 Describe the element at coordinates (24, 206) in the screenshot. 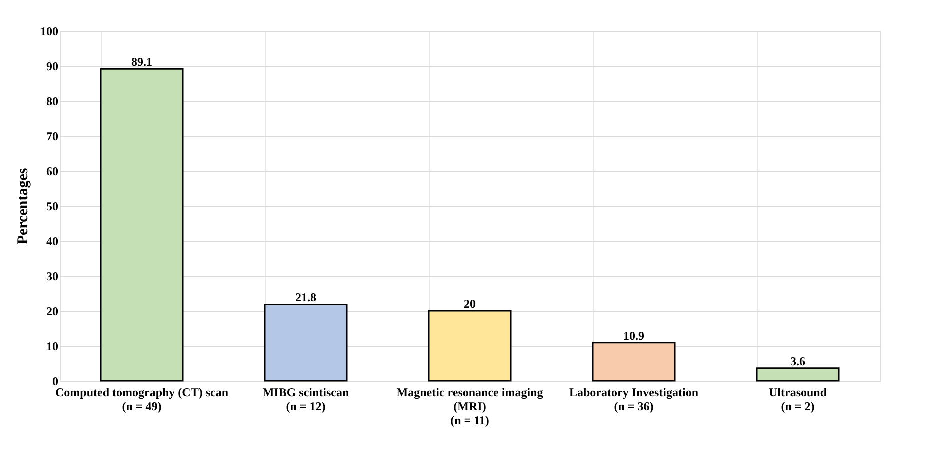

I see `y-axis-title: Percentages` at that location.